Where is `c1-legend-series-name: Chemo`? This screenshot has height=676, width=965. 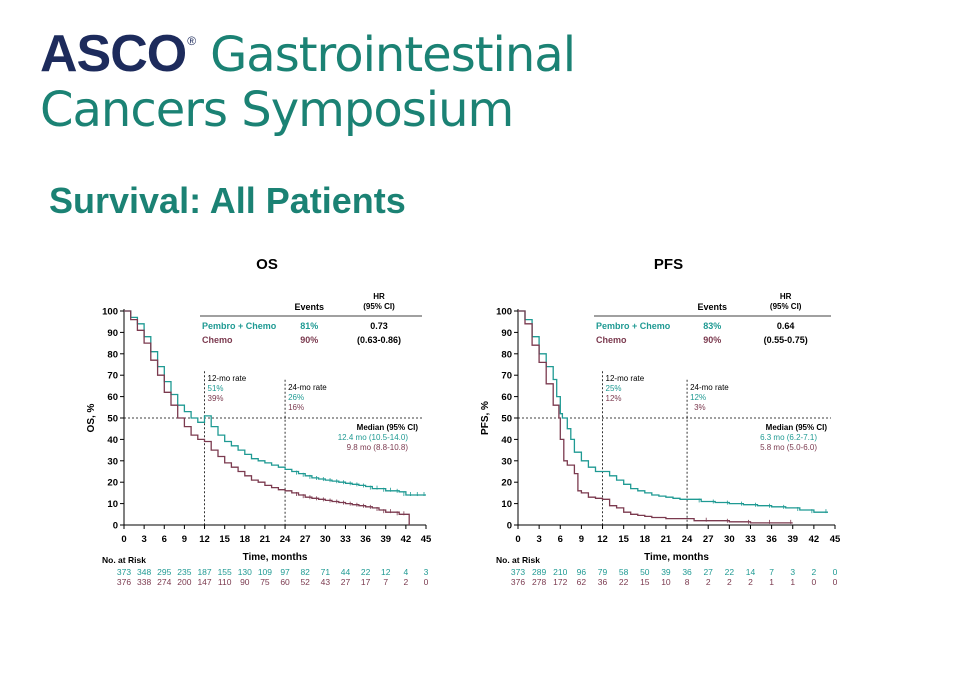
c1-legend-series-name: Chemo is located at coordinates (611, 340).